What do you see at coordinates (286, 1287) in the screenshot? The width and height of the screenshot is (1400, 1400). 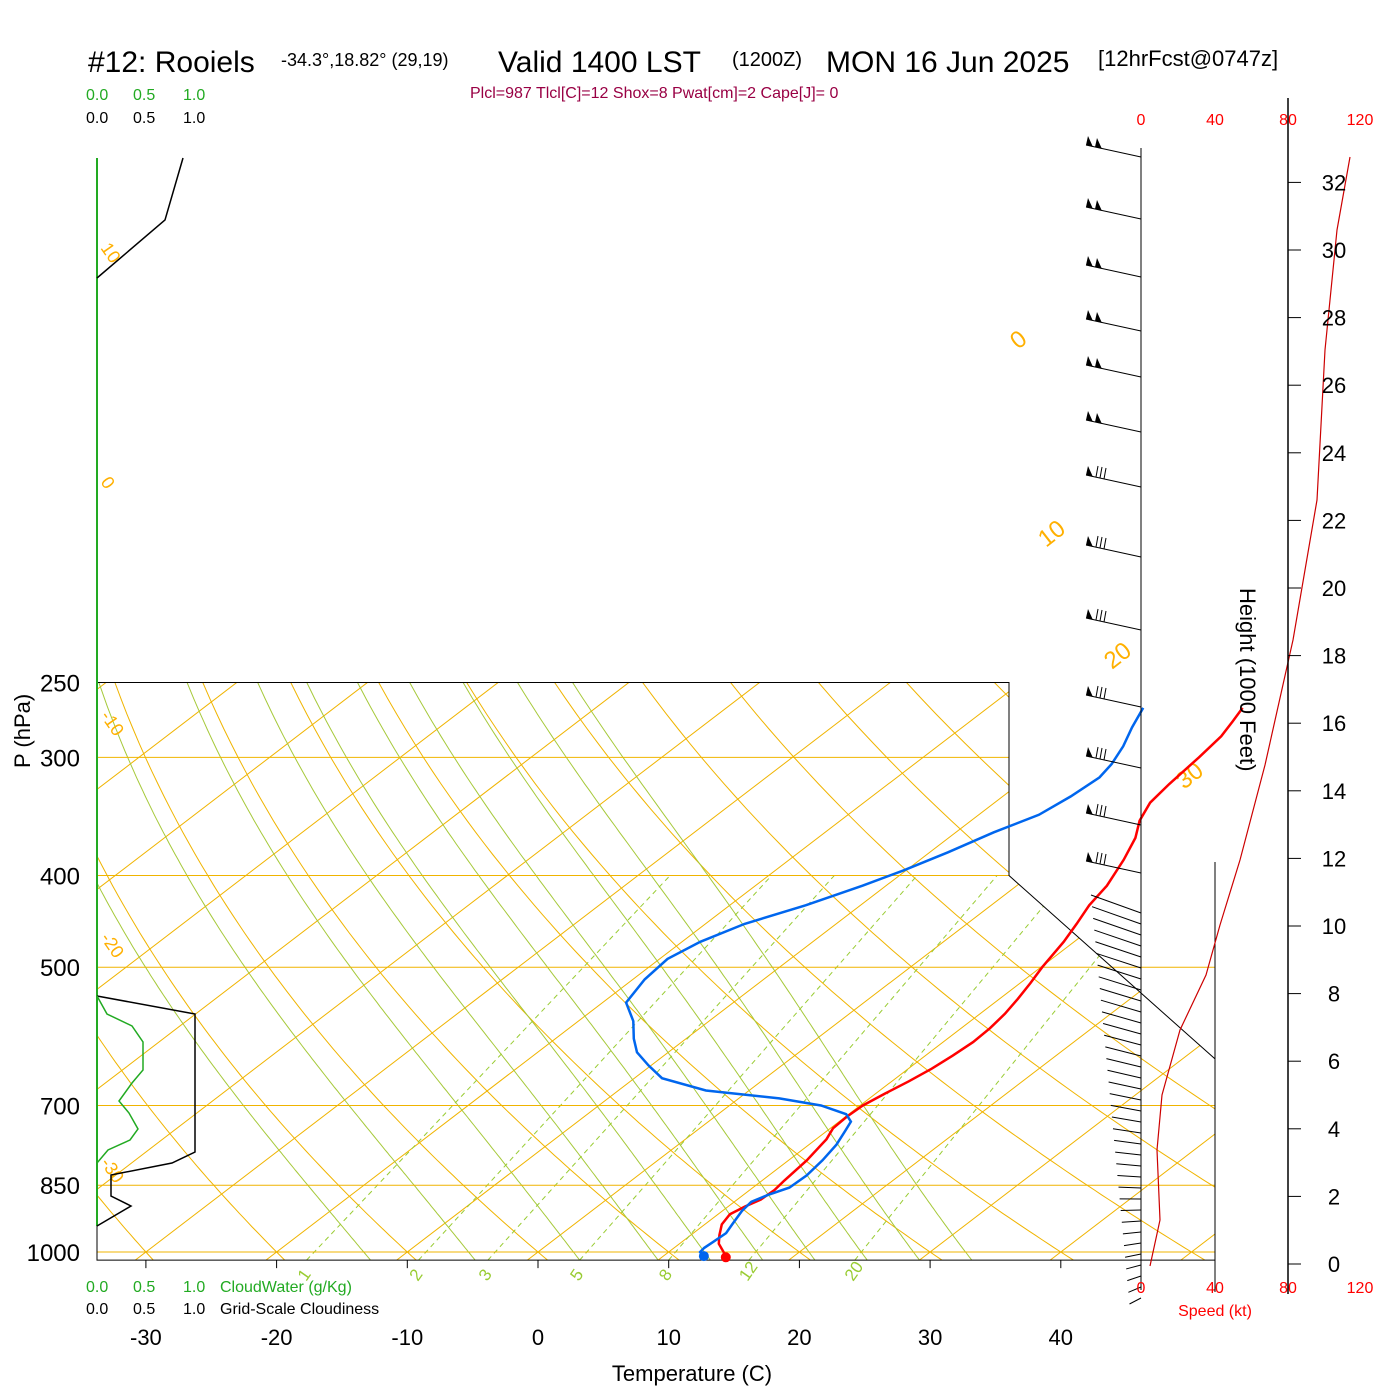 I see `cloudwater-label: CloudWater (g/Kg)` at bounding box center [286, 1287].